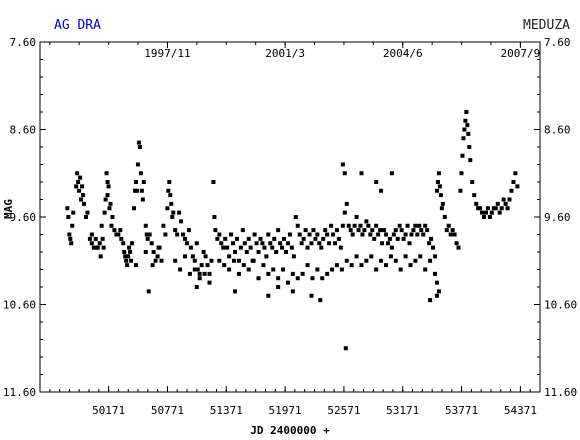  Describe the element at coordinates (108, 410) in the screenshot. I see `x-tick-label: 50171` at that location.